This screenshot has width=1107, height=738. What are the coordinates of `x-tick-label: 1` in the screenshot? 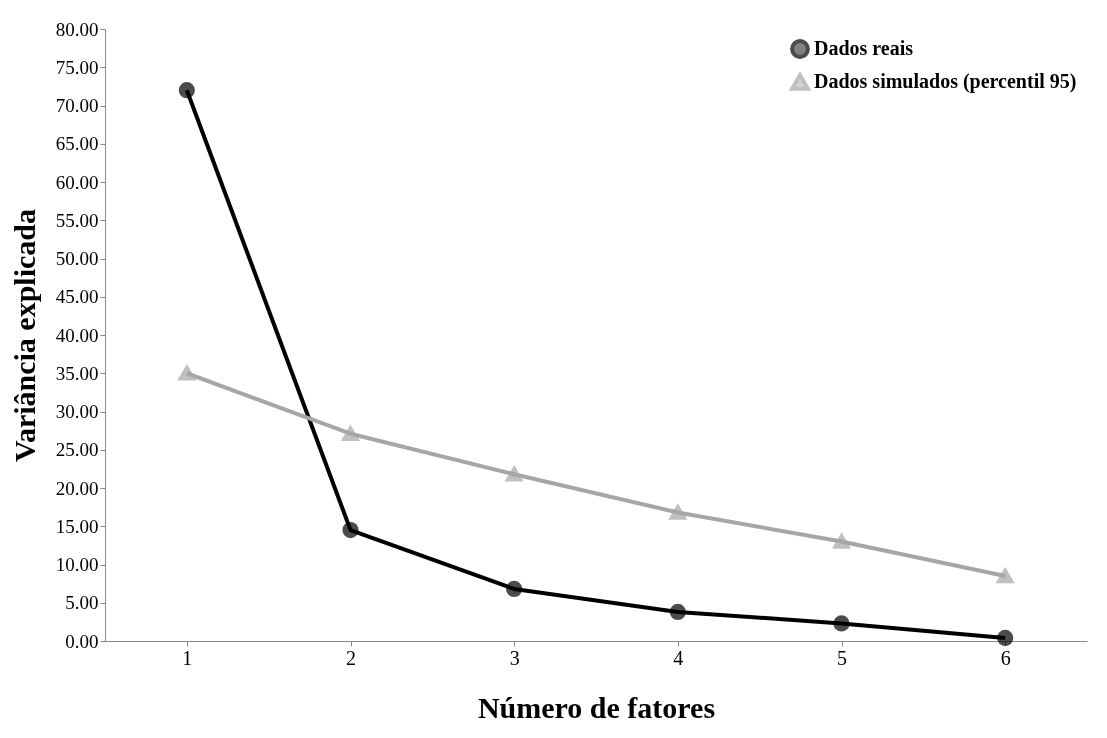 It's located at (187, 657).